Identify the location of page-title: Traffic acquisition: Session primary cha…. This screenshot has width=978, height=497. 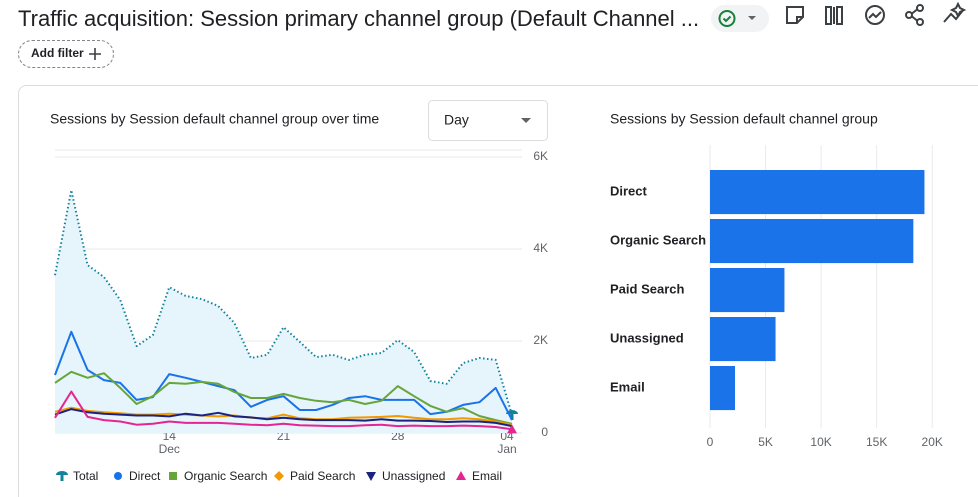
(358, 18).